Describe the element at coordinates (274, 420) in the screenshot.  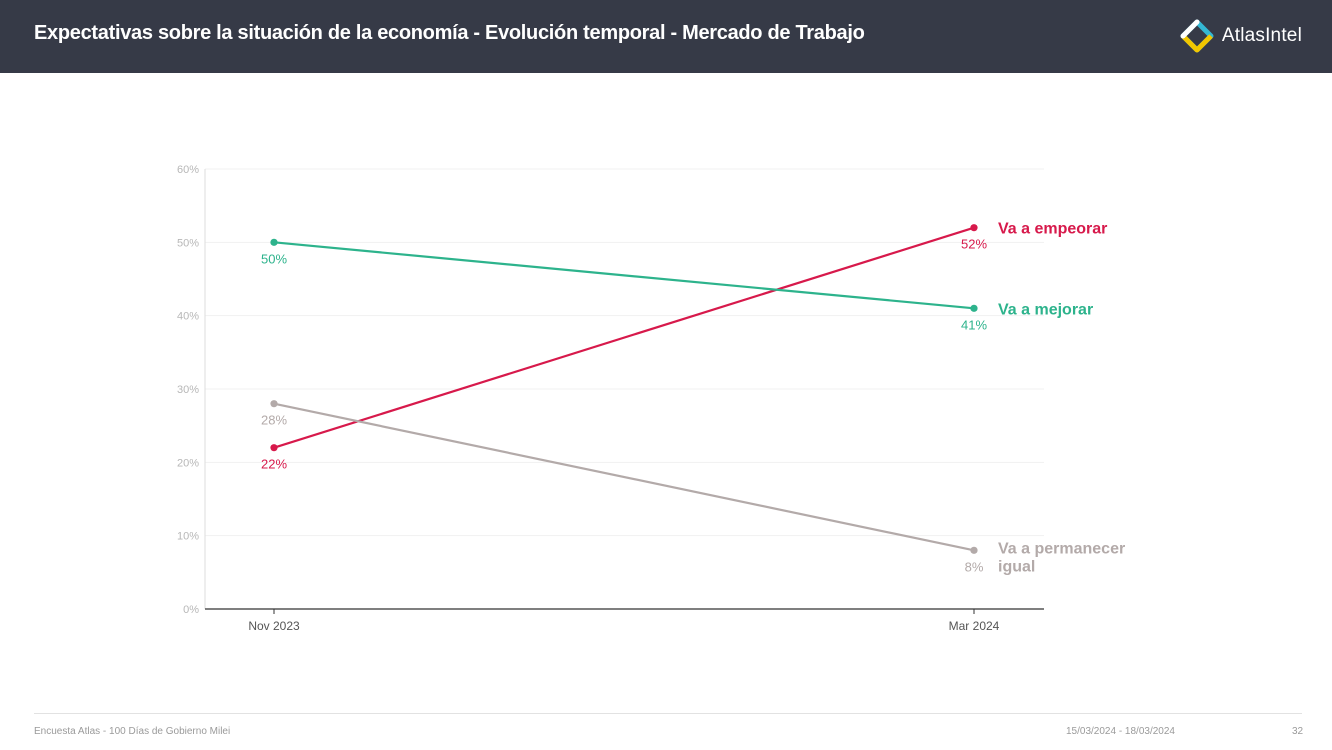
I see `data-label: 28%` at that location.